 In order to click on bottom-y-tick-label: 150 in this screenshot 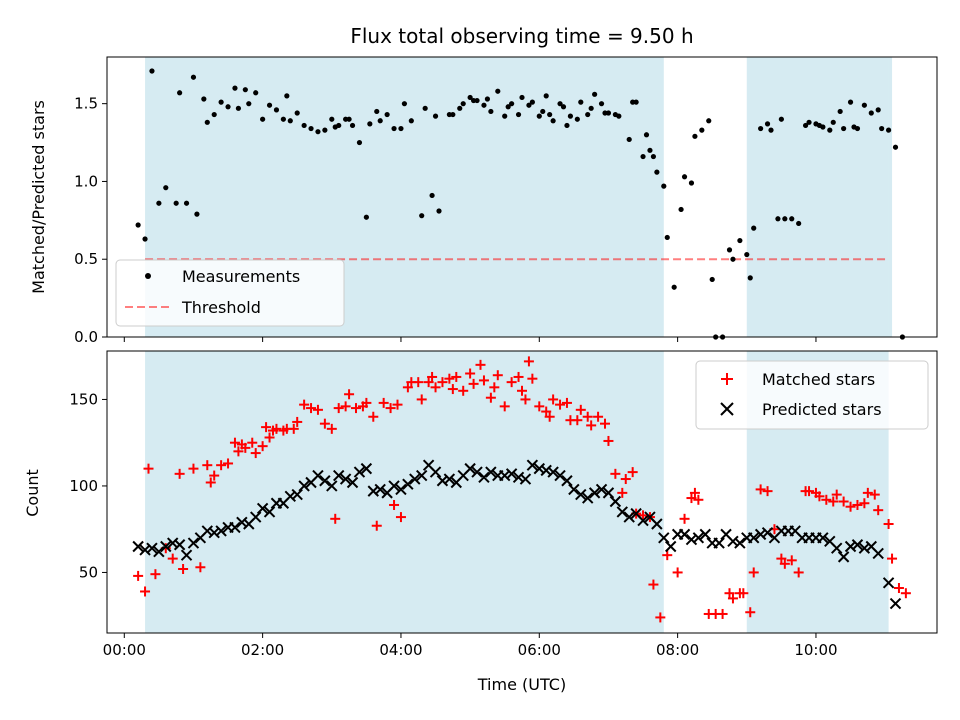, I will do `click(83, 399)`.